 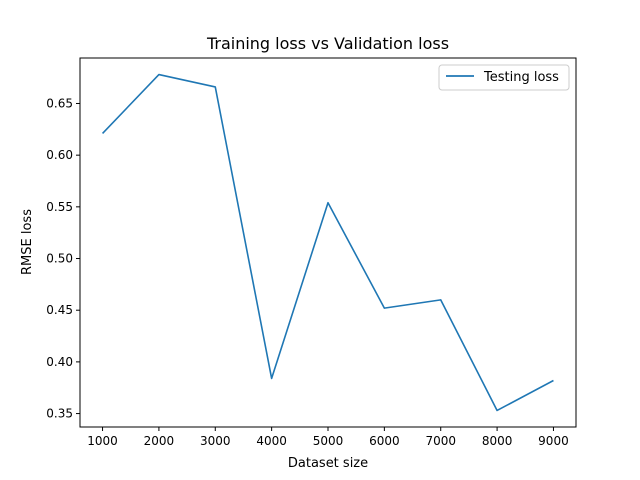 What do you see at coordinates (327, 43) in the screenshot?
I see `chart-title: Training loss vs Validation loss` at bounding box center [327, 43].